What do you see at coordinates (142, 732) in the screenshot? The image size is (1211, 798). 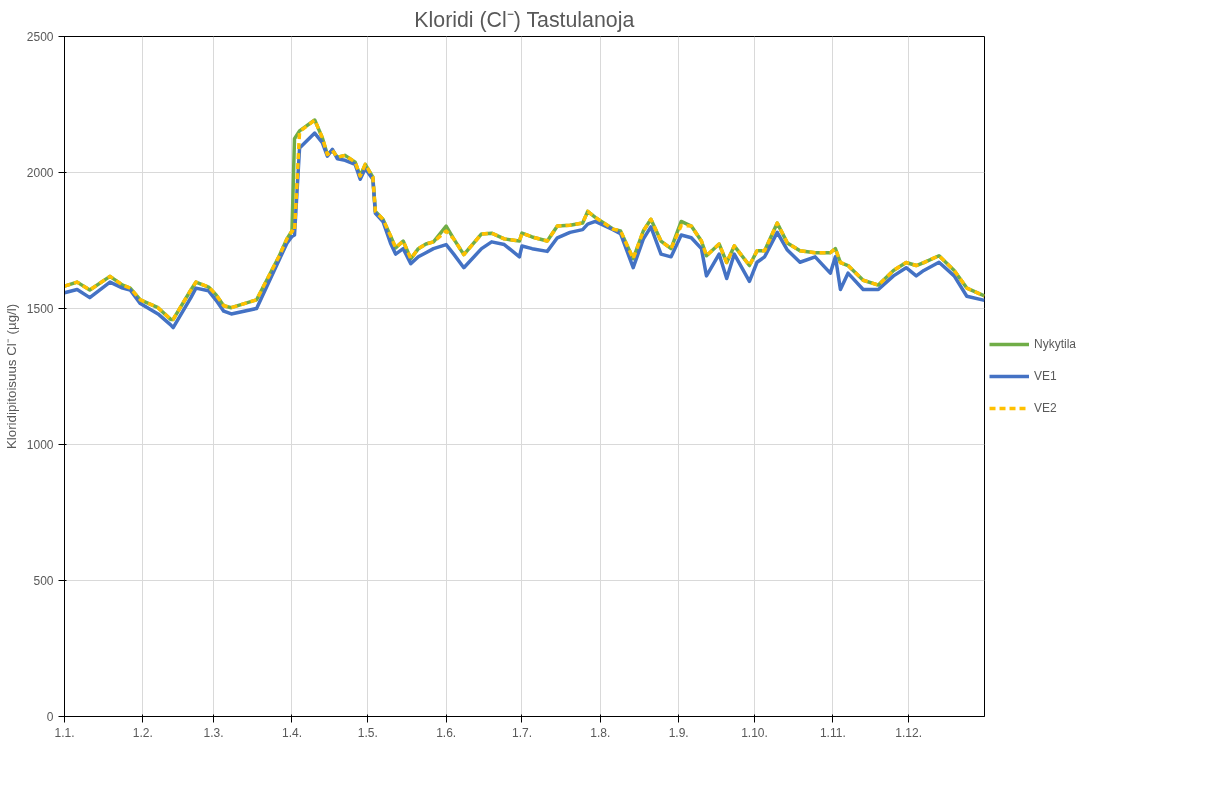 I see `x-tick-label: 1.2.` at bounding box center [142, 732].